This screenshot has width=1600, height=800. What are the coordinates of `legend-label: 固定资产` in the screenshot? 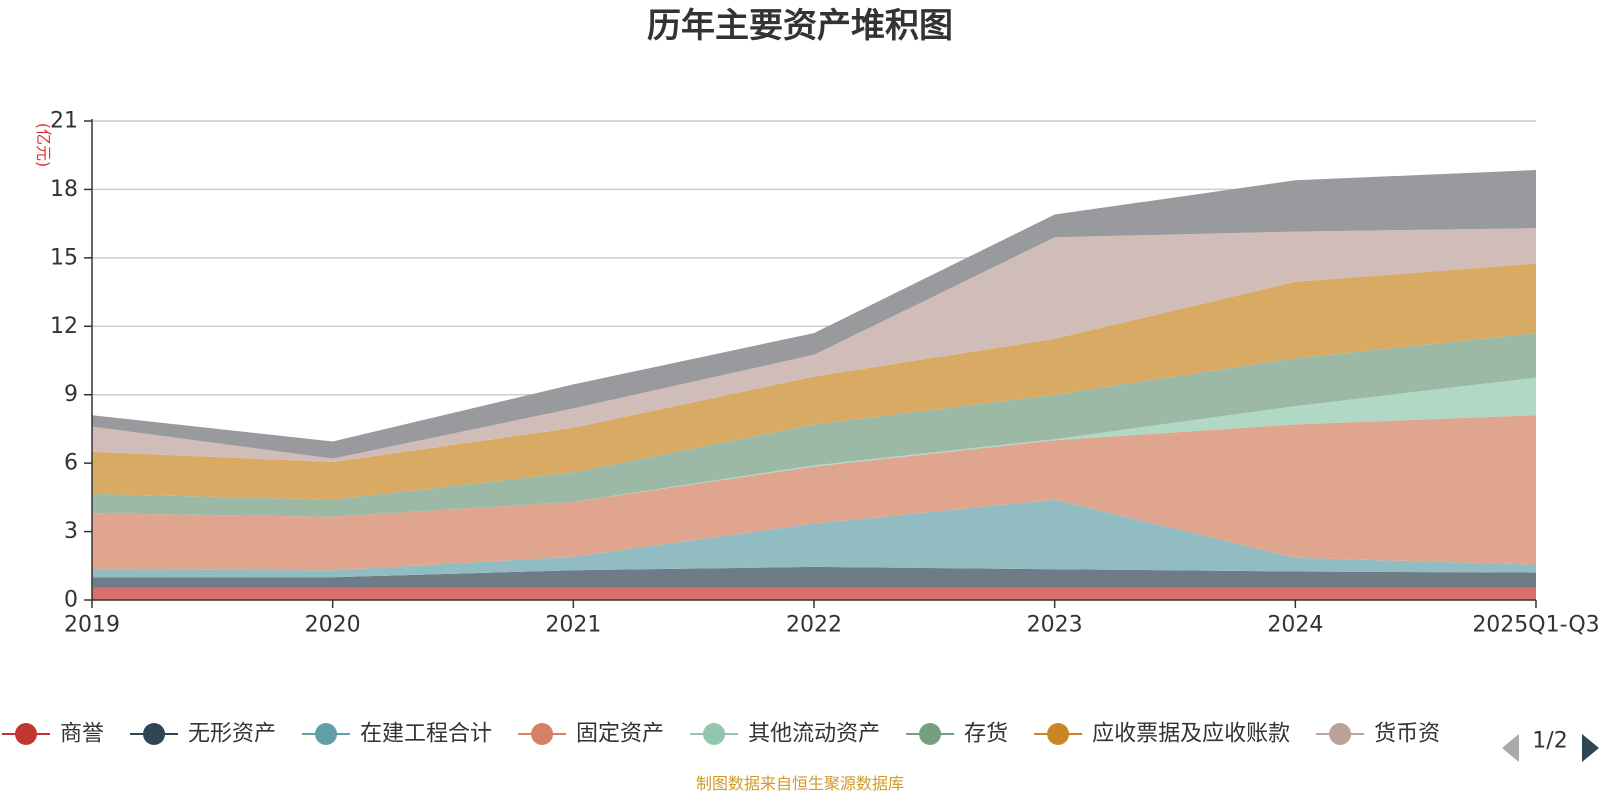 It's located at (620, 734).